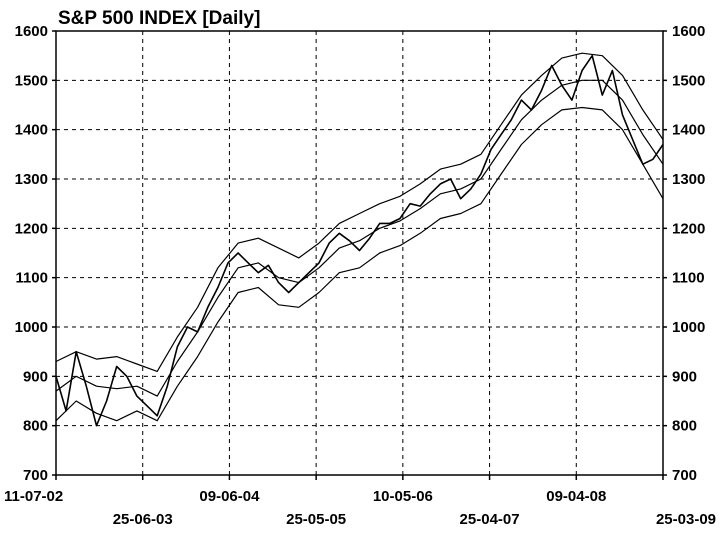  Describe the element at coordinates (35, 376) in the screenshot. I see `y-tick-label-left: 900` at that location.